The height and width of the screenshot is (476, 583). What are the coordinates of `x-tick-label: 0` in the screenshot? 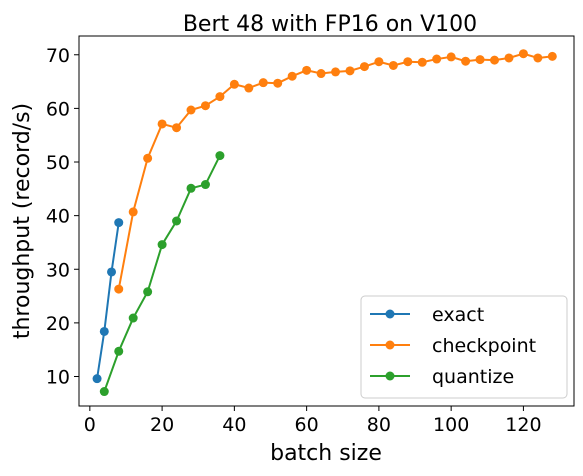 It's located at (90, 425).